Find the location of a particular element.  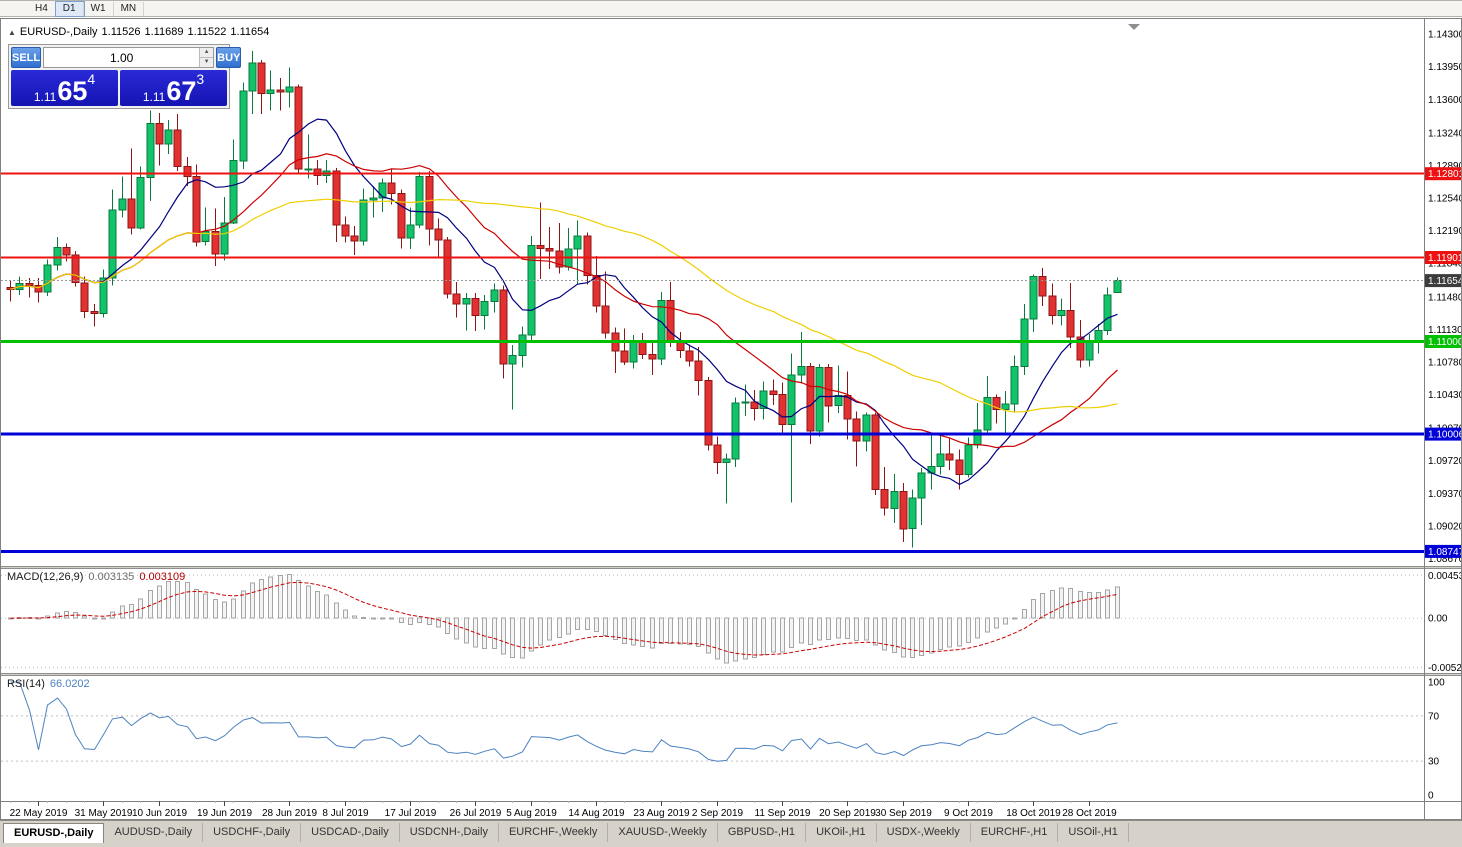

chart-tab-ukoil-h1: UKOil-,H1 is located at coordinates (841, 832).